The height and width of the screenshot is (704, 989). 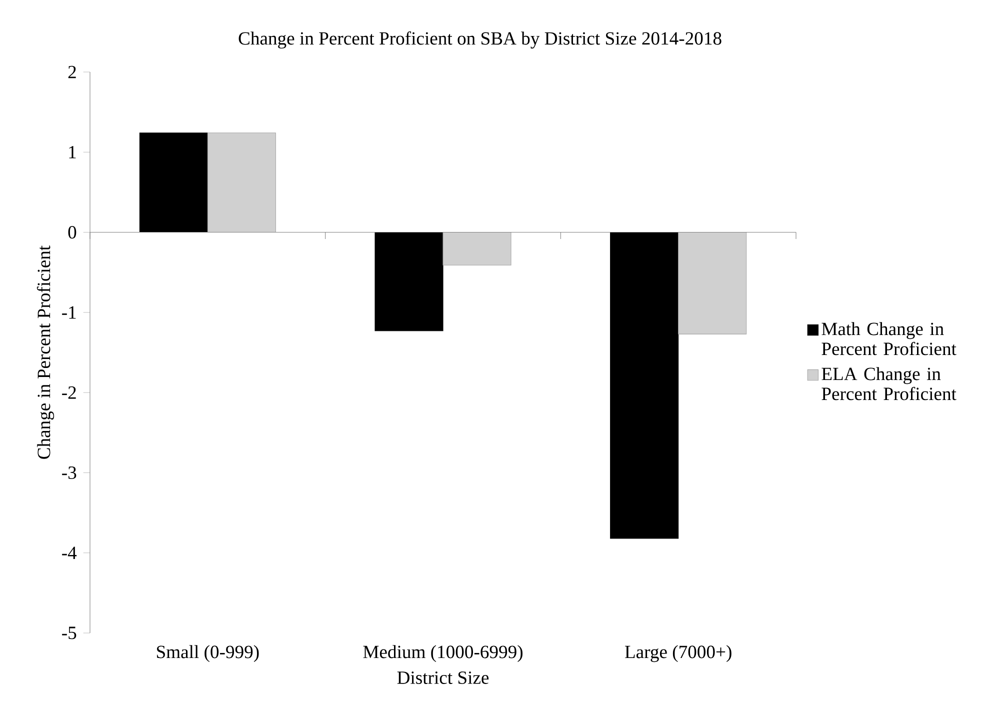 What do you see at coordinates (69, 633) in the screenshot?
I see `y-tick-label: -5` at bounding box center [69, 633].